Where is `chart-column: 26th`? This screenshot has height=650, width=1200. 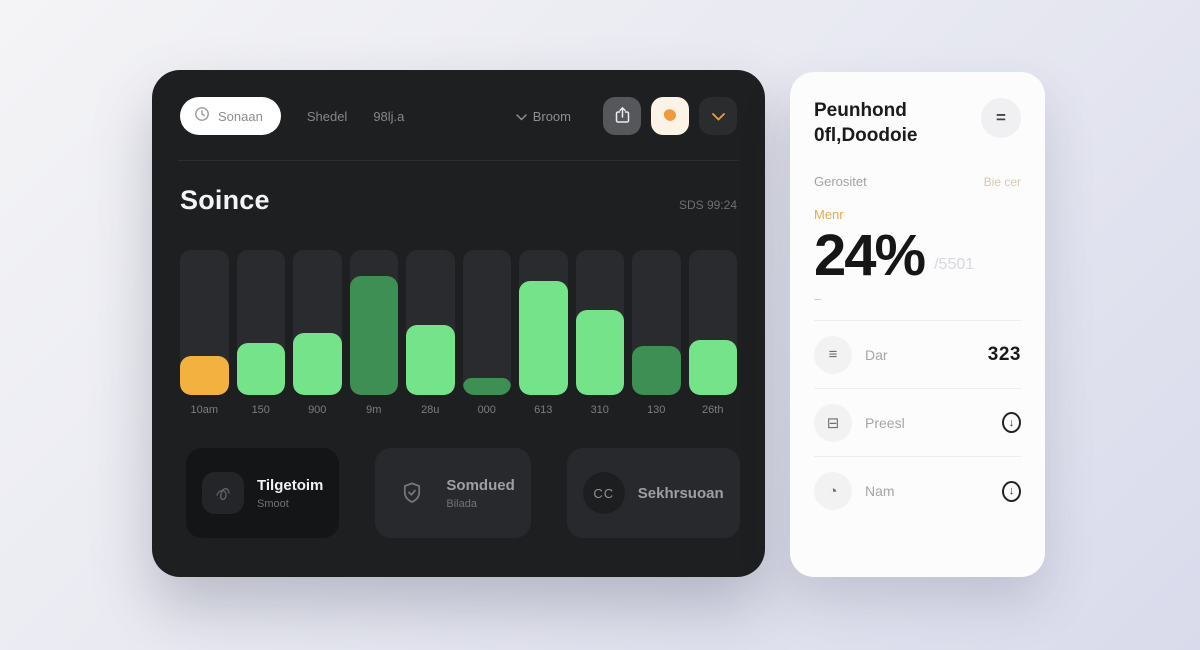
chart-column: 26th is located at coordinates (712, 335).